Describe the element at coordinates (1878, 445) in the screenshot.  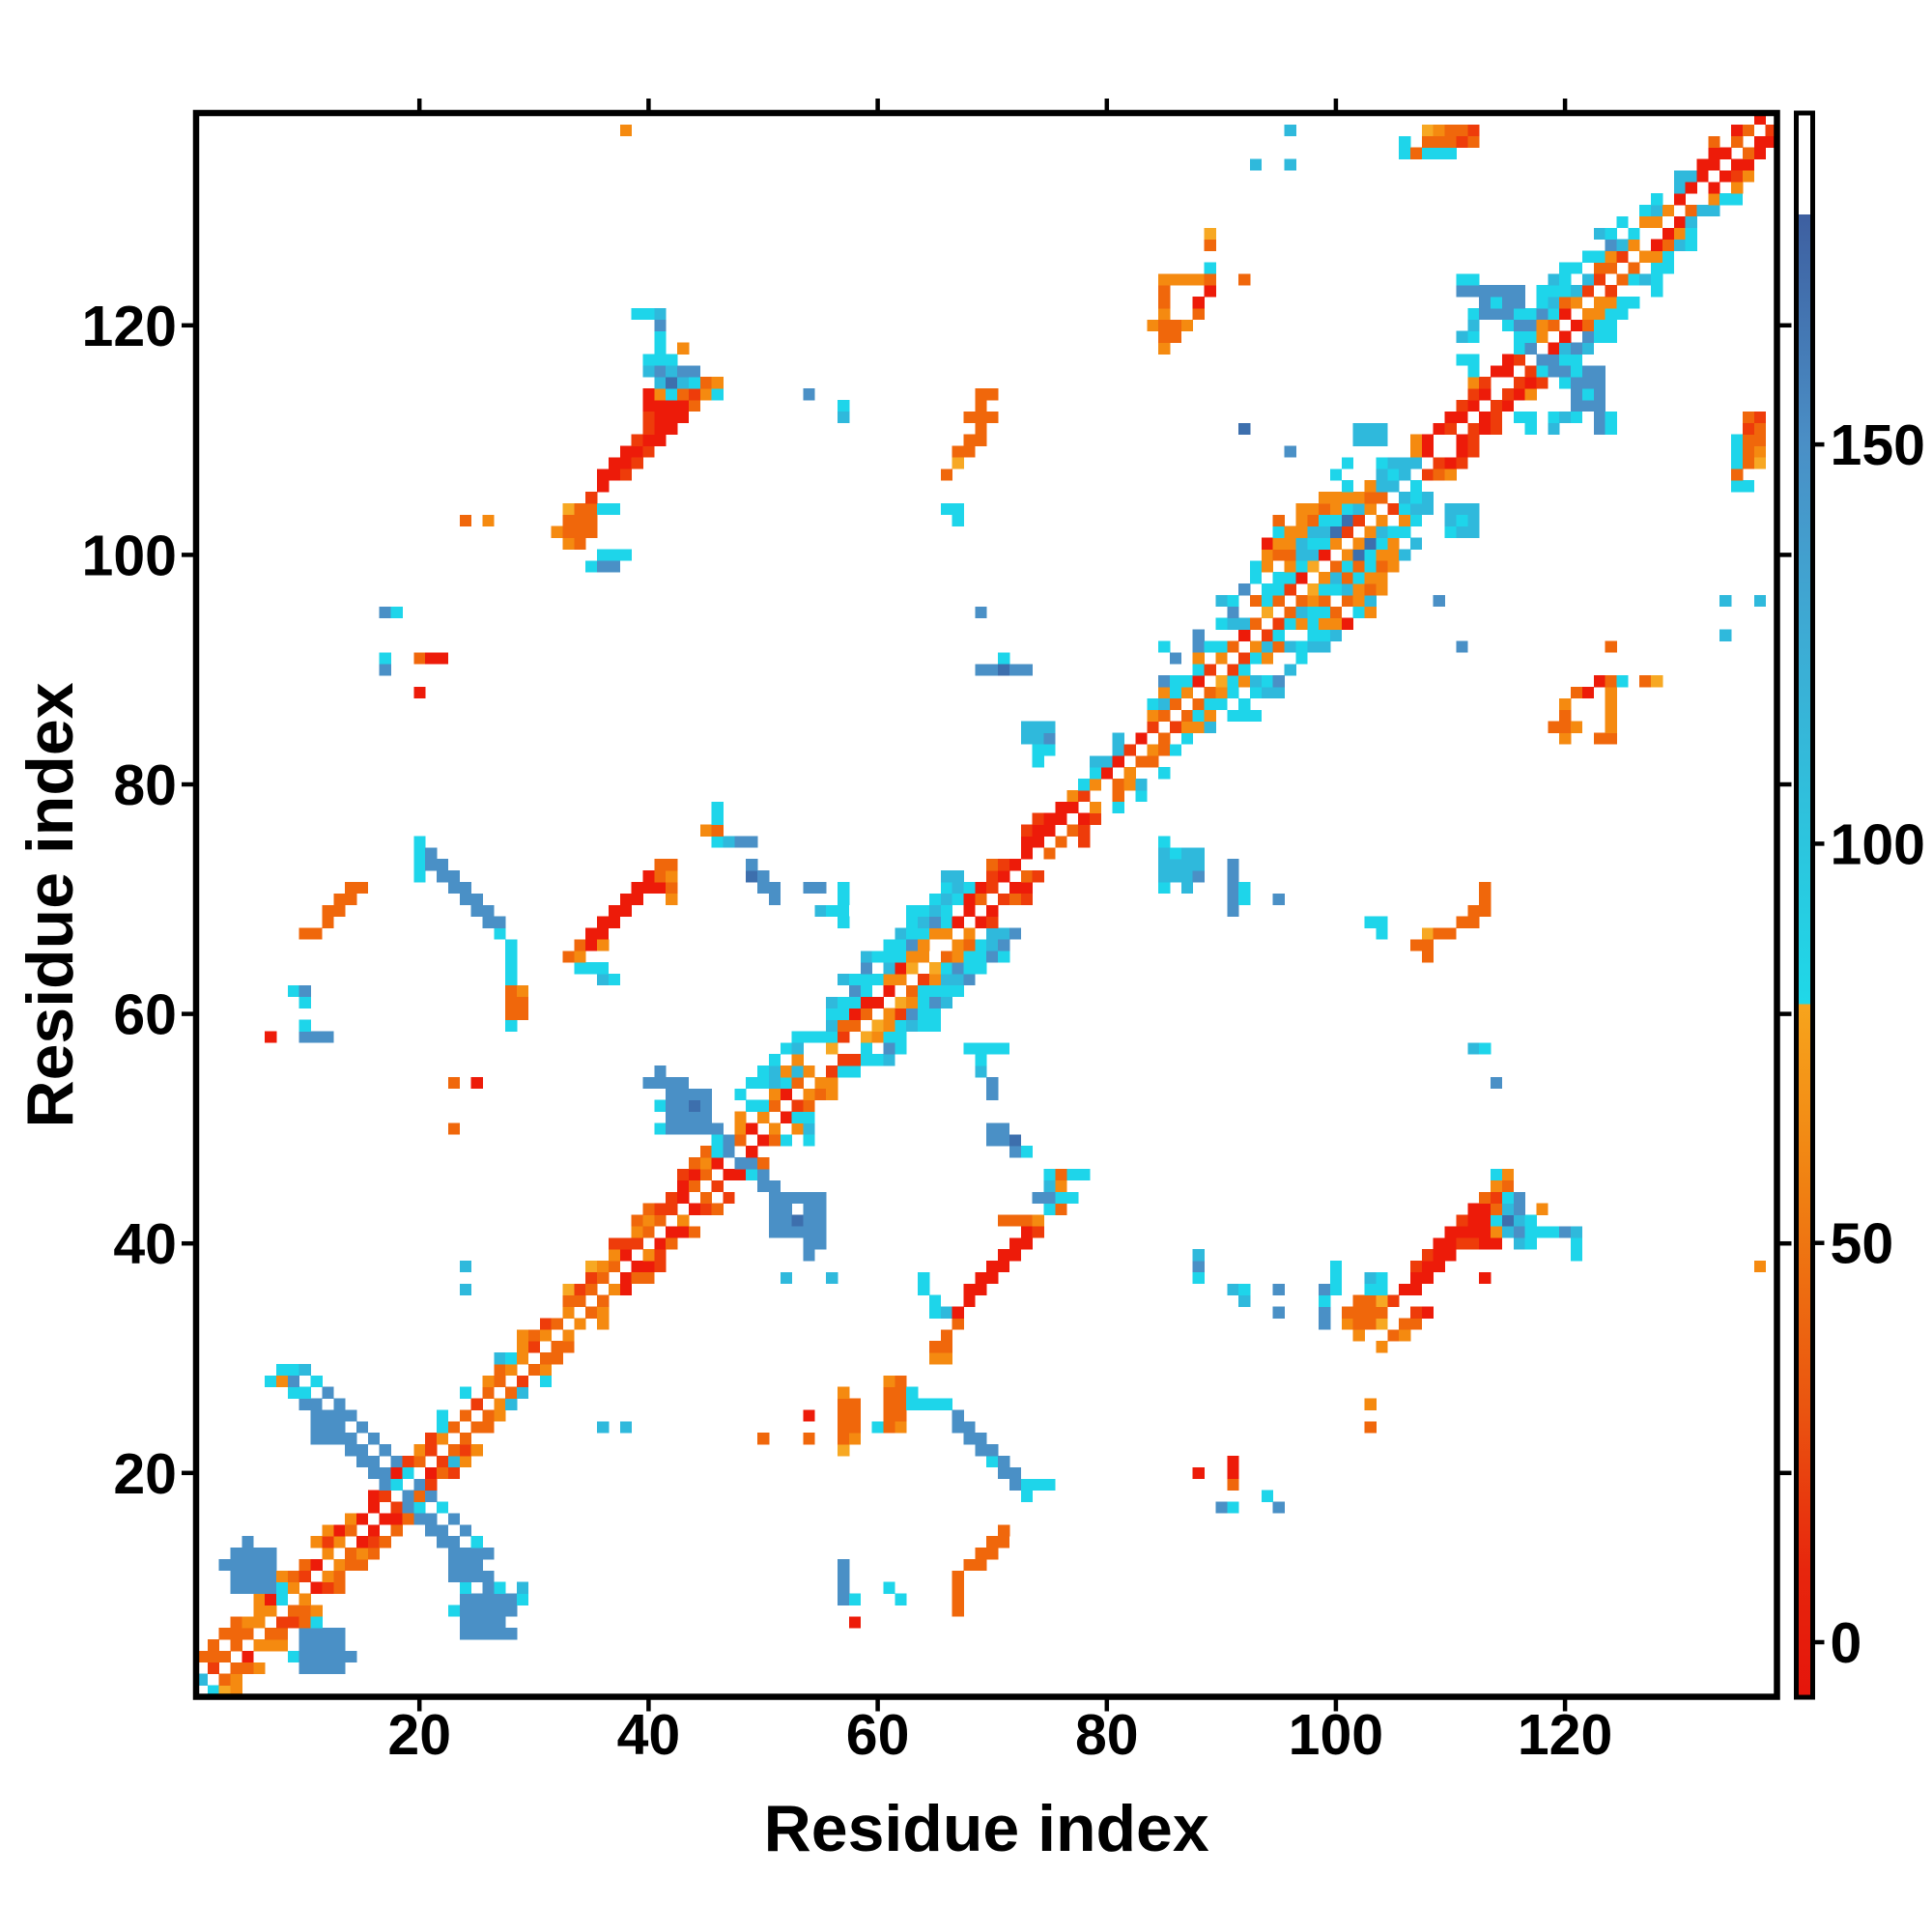
I see `svg-text: 150` at that location.